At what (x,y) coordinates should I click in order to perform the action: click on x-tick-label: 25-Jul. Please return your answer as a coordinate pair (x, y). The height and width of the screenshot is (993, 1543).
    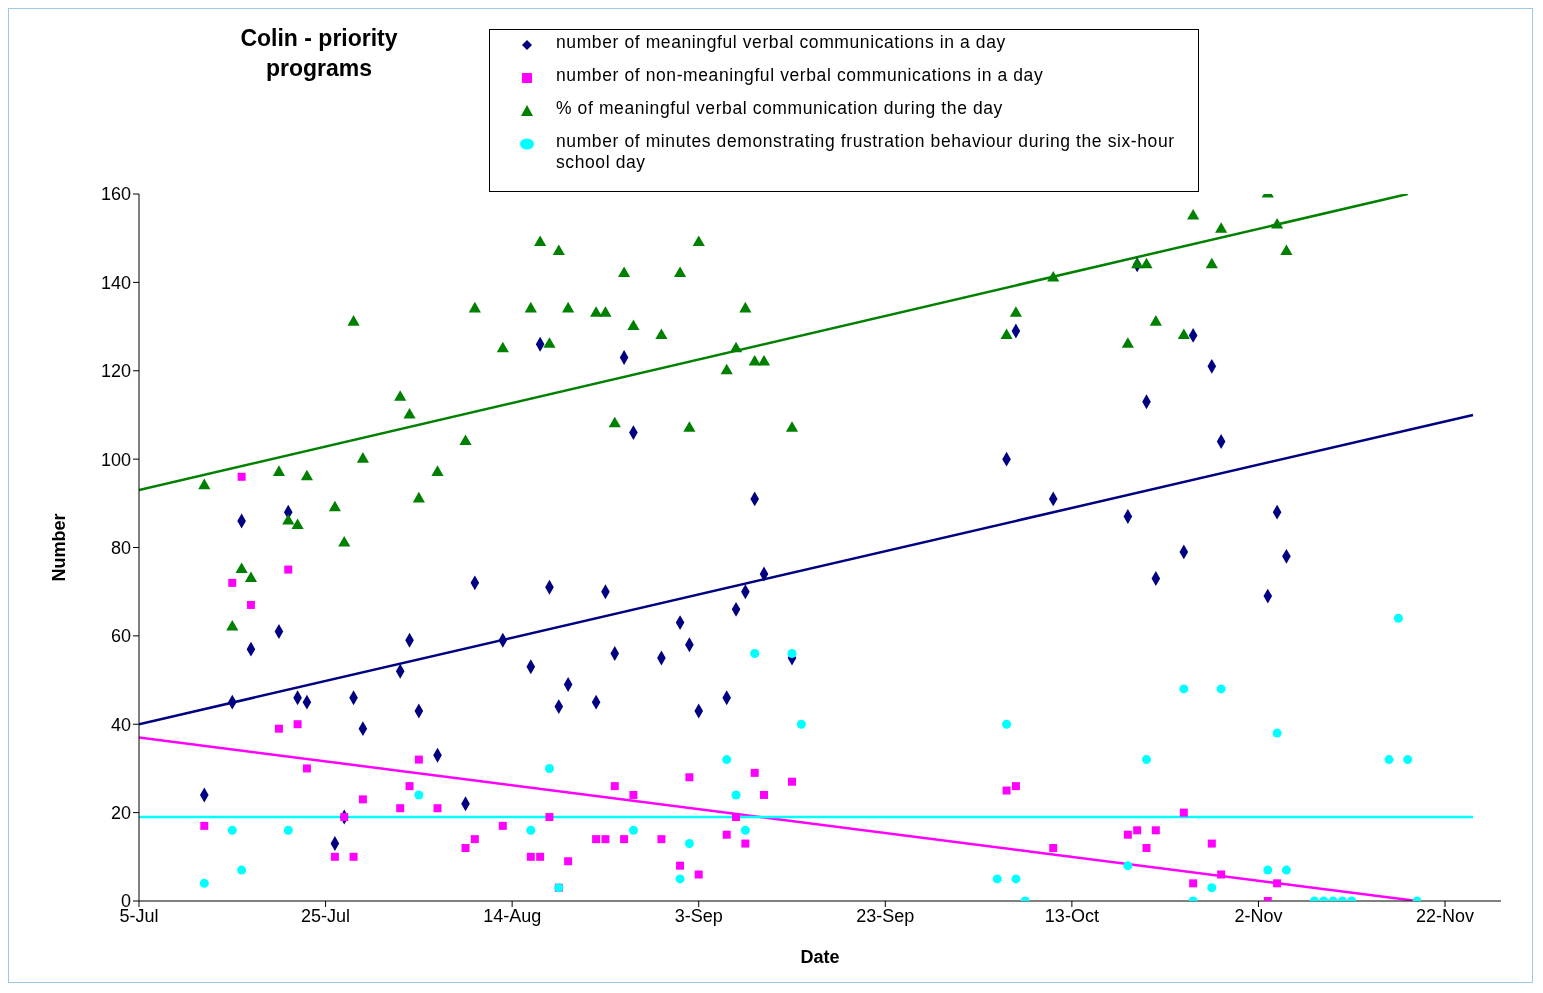
    Looking at the image, I should click on (326, 915).